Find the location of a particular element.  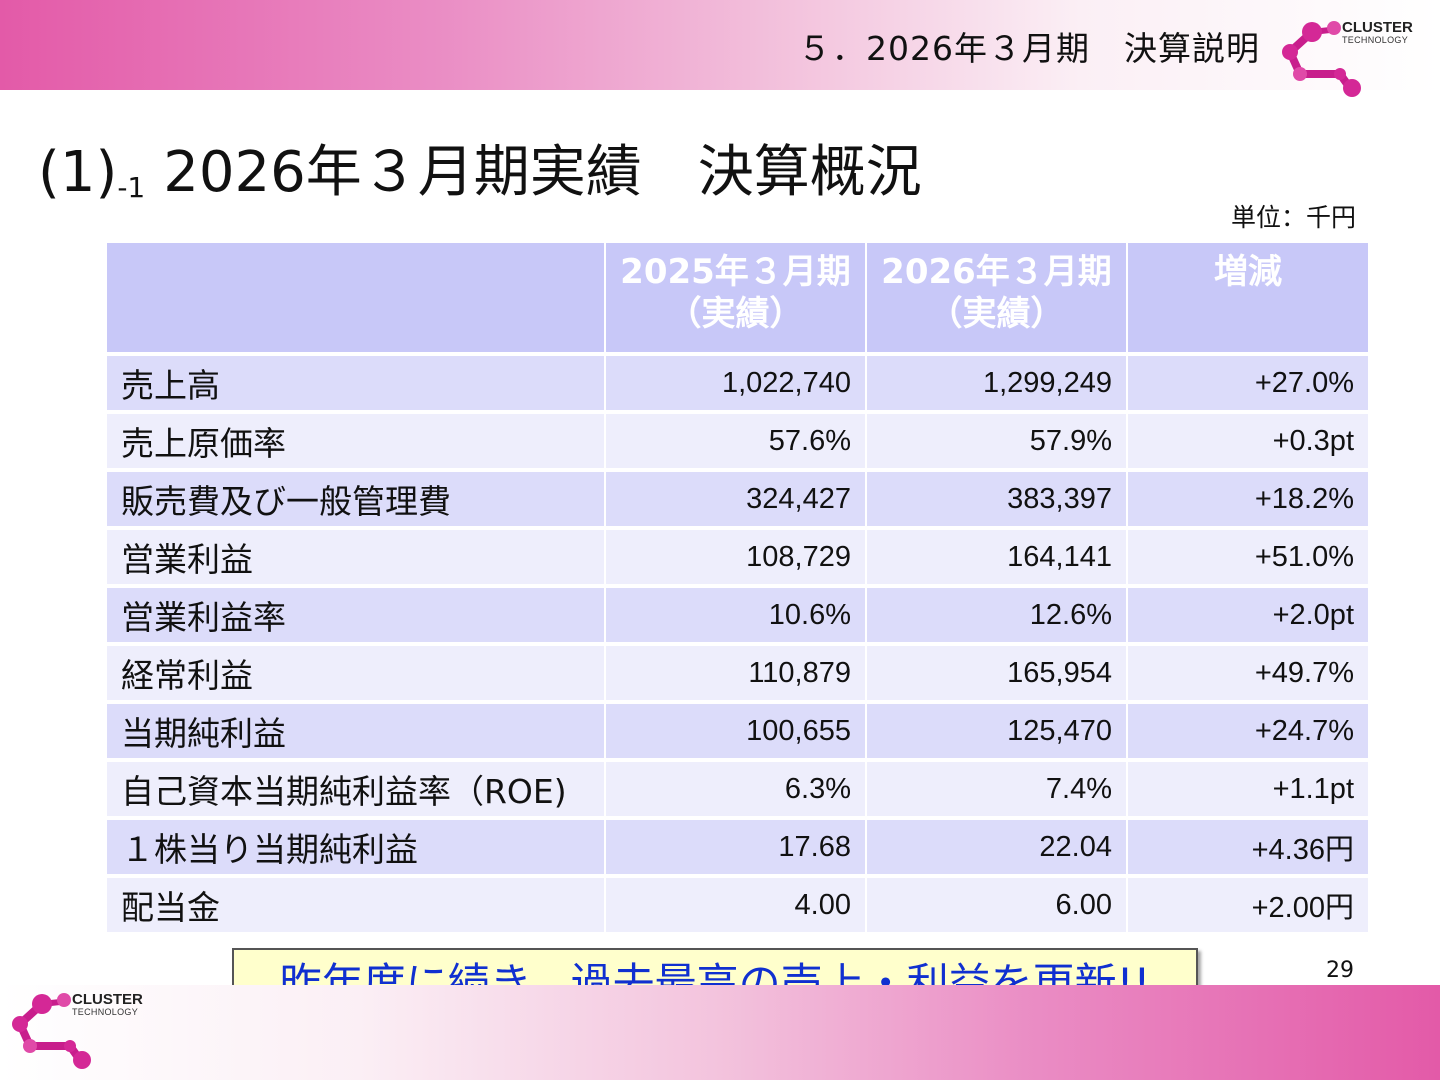

cell-fy2025: 1,022,740 is located at coordinates (736, 384).